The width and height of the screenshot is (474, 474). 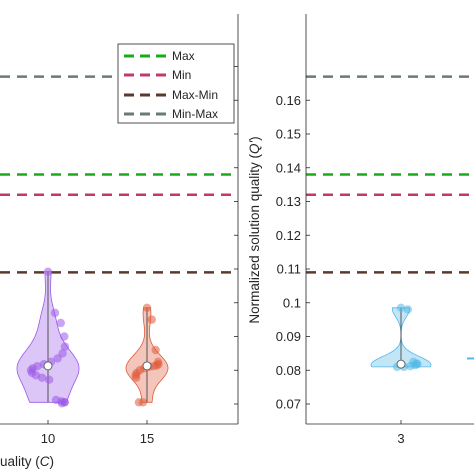 What do you see at coordinates (52, 461) in the screenshot?
I see `left-xaxis-label-close: )` at bounding box center [52, 461].